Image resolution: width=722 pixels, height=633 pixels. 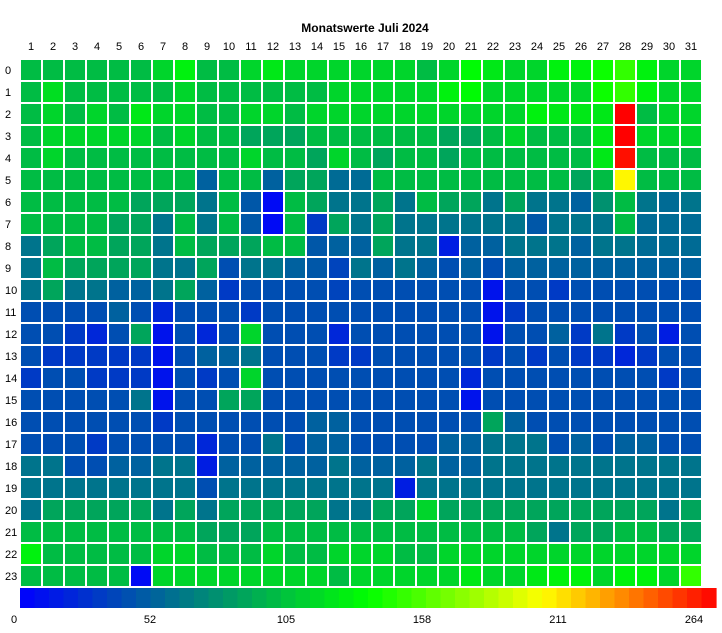 What do you see at coordinates (449, 47) in the screenshot?
I see `x-tick-label: 20` at bounding box center [449, 47].